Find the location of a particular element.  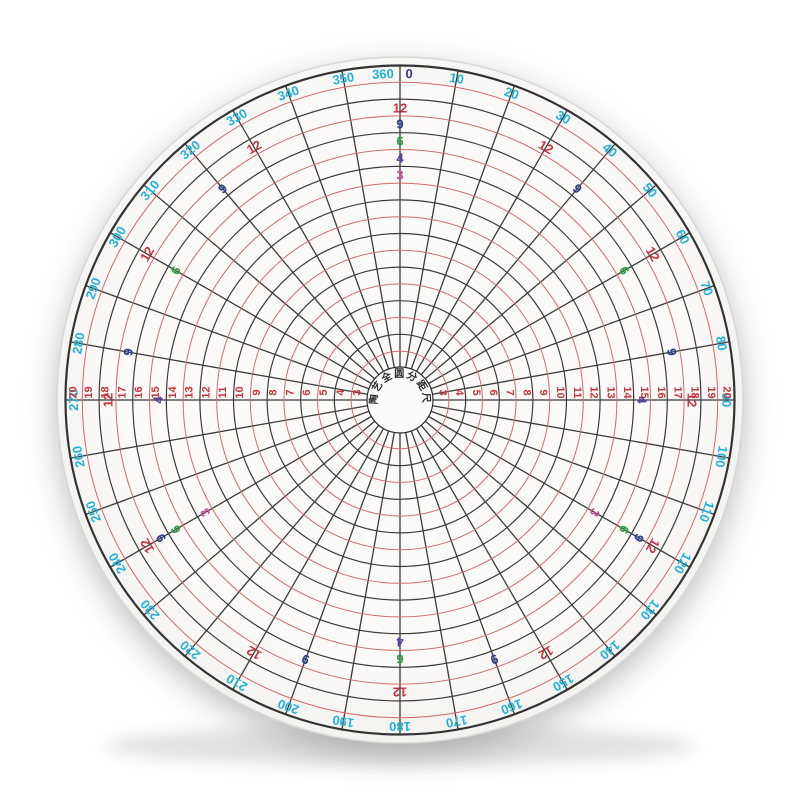

ring-number-right: 8 is located at coordinates (526, 392).